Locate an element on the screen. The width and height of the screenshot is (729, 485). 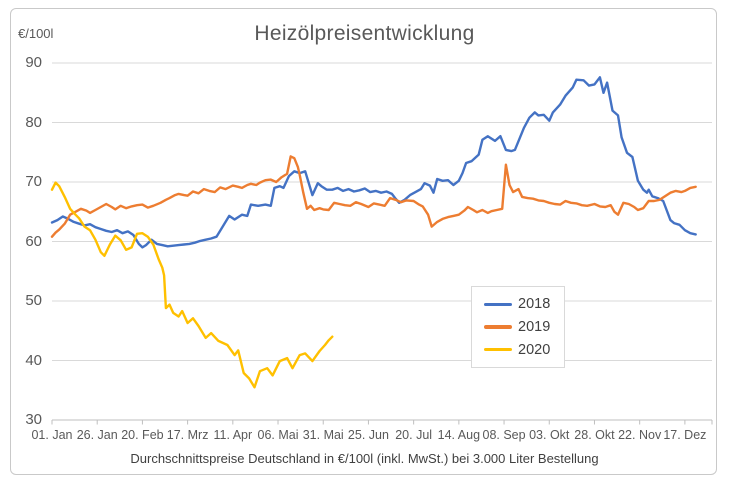
x-axis-label: 20. Jul is located at coordinates (414, 435).